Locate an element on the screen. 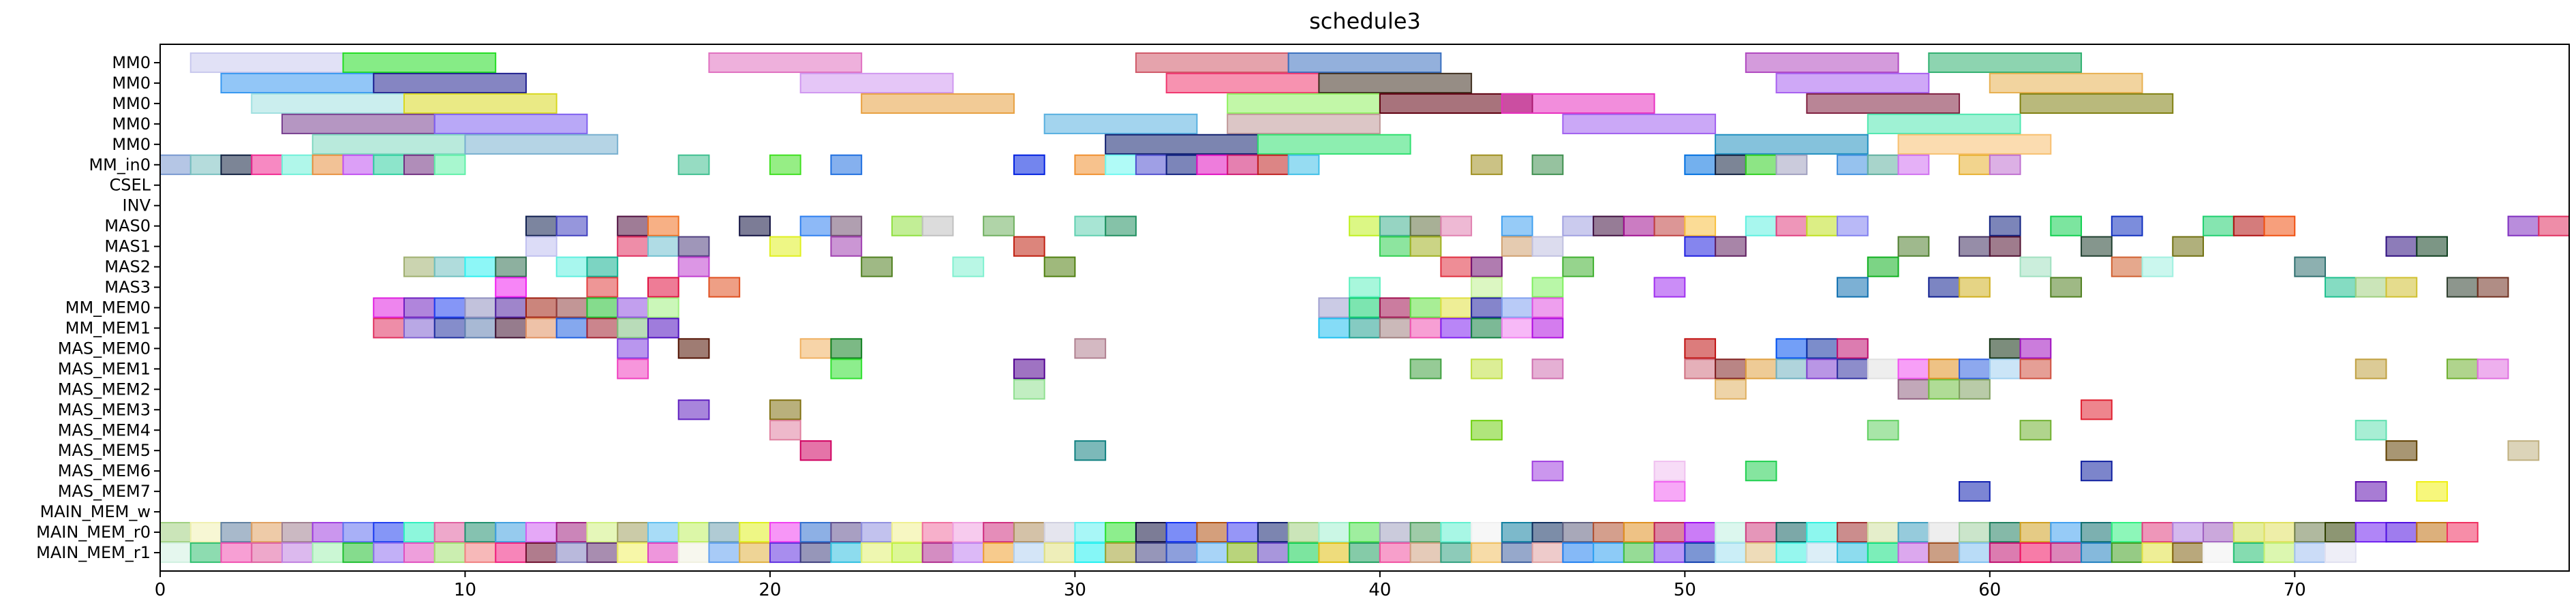 The image size is (2576, 616). y-tick-label: MAS_MEM4 is located at coordinates (105, 430).